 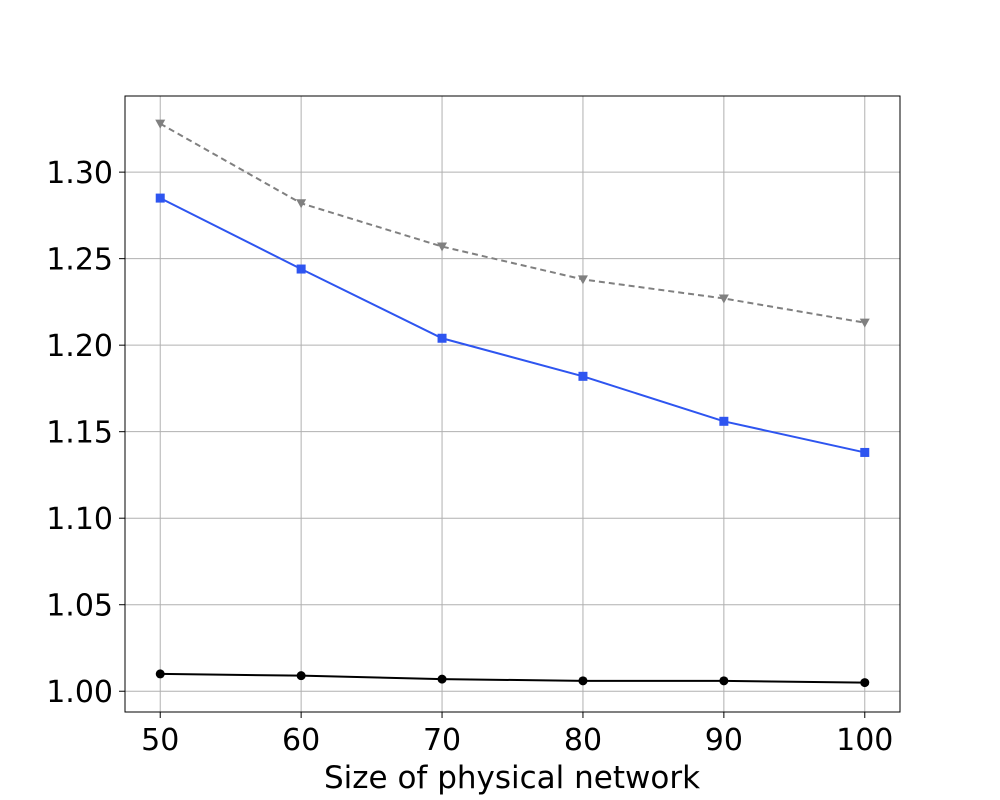 What do you see at coordinates (79, 173) in the screenshot?
I see `y-tick-label: 1.30` at bounding box center [79, 173].